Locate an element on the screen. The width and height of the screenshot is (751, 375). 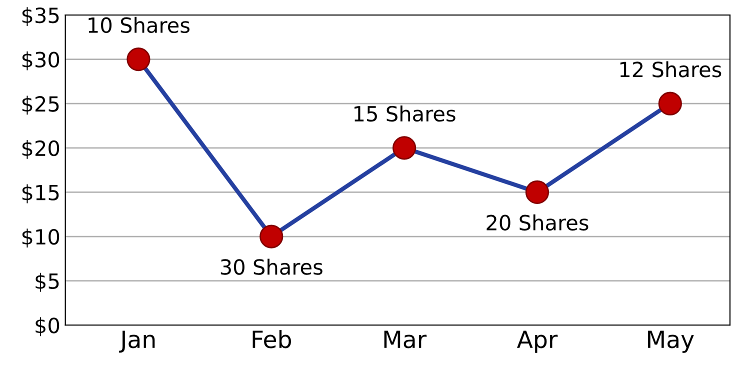
y-tick-label: $20 is located at coordinates (41, 149).